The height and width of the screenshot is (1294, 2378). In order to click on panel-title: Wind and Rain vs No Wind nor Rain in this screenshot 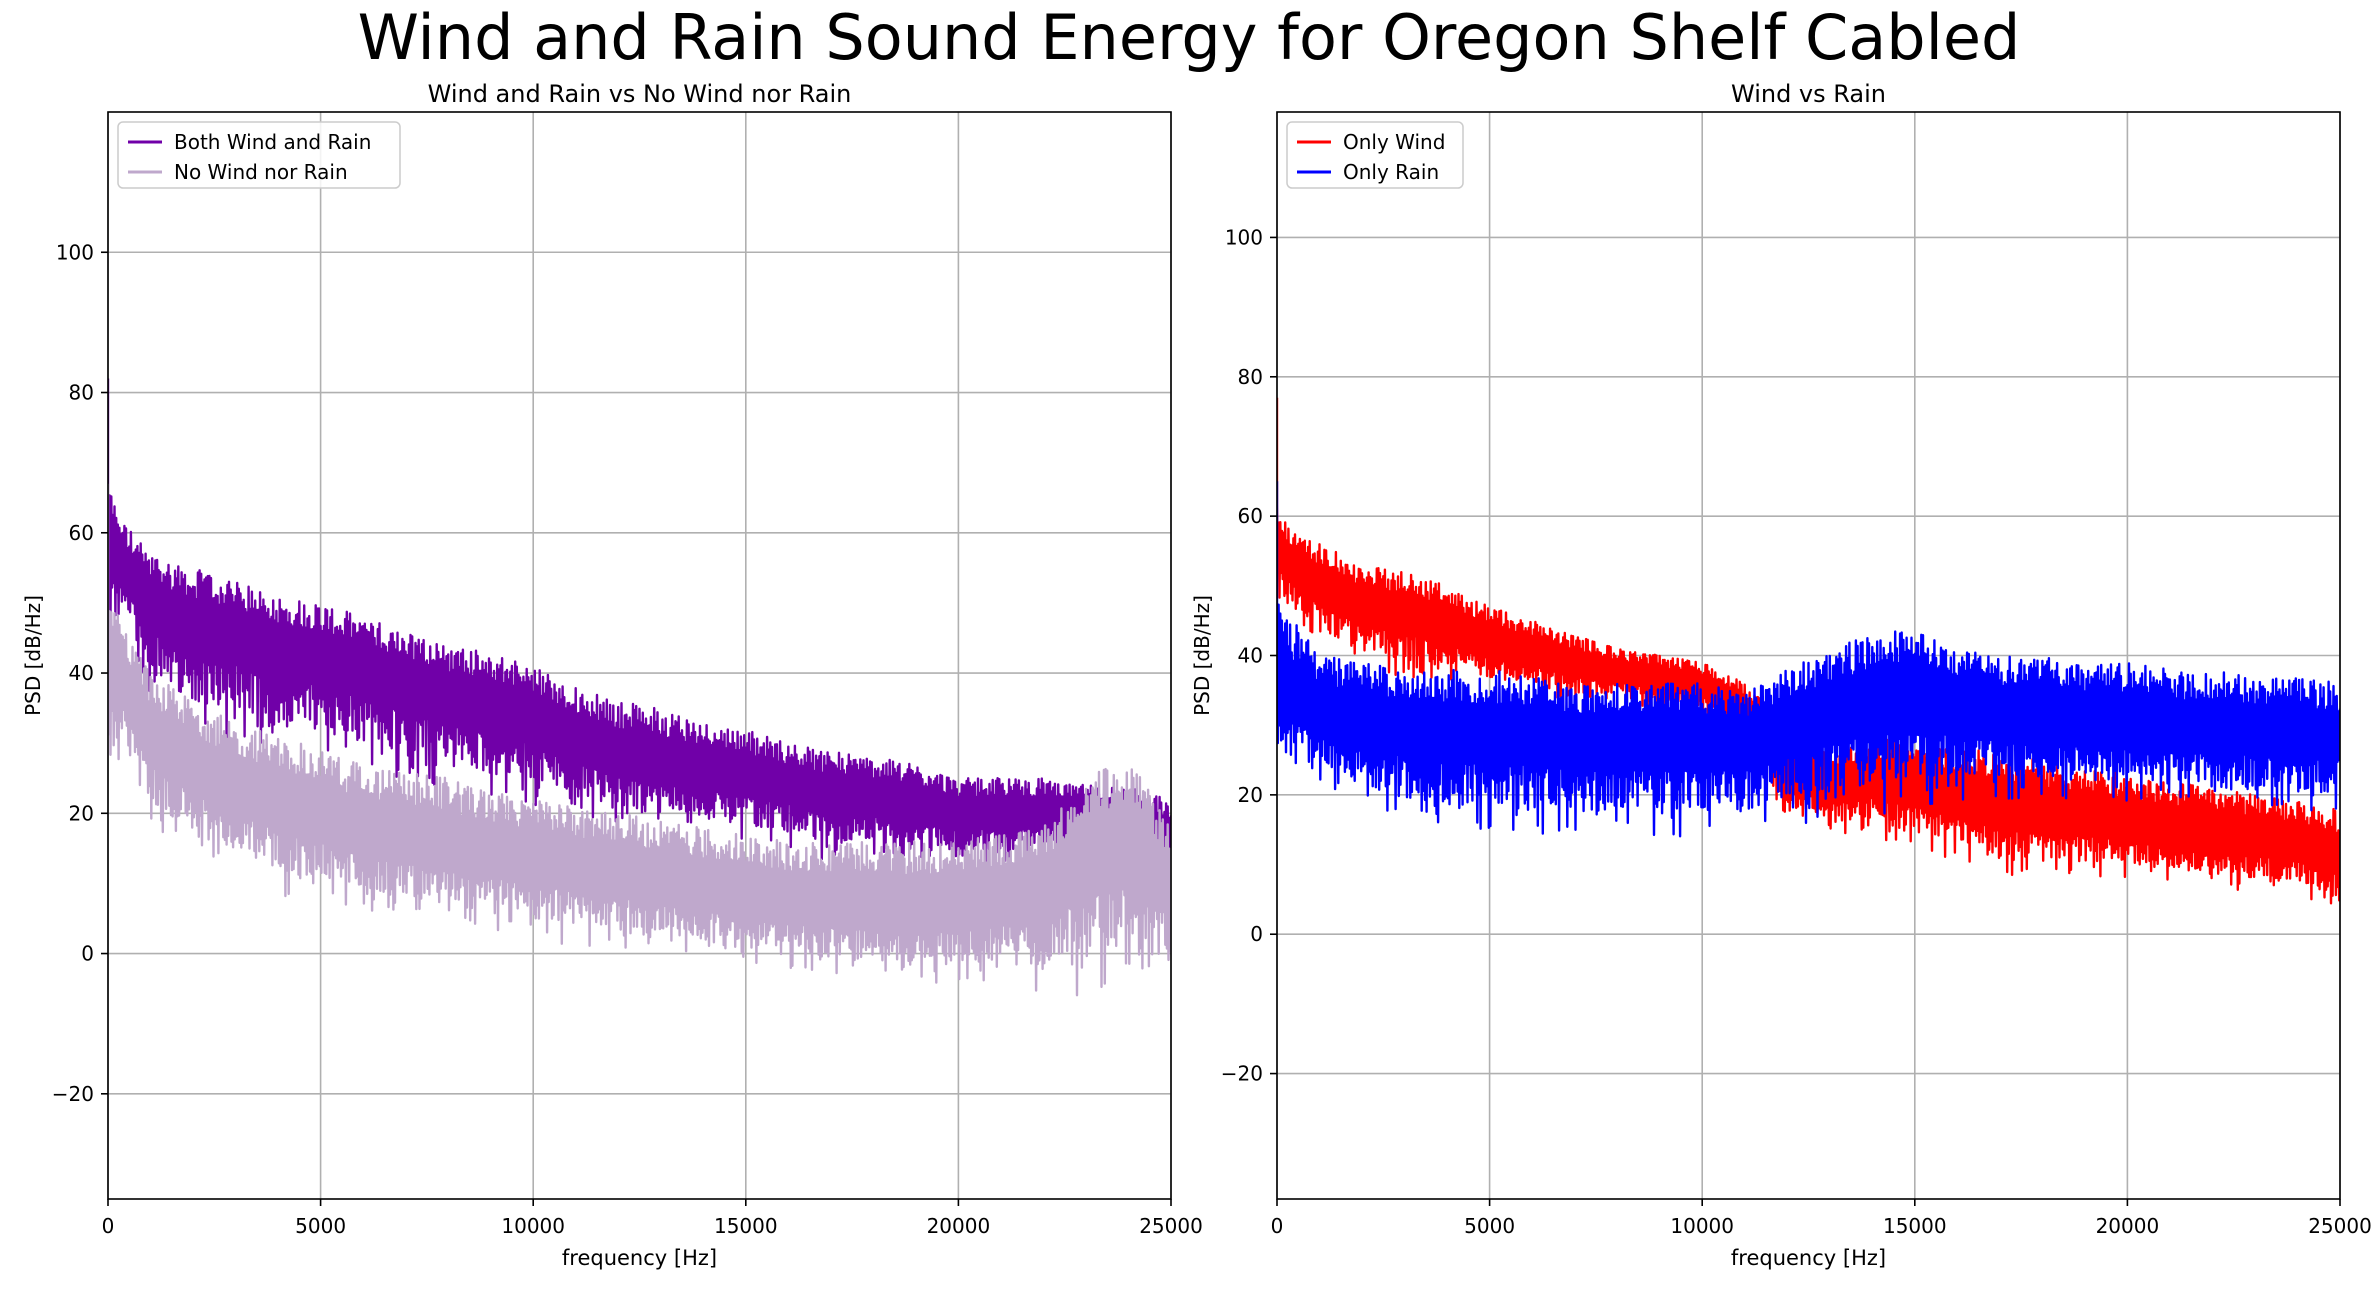, I will do `click(640, 94)`.